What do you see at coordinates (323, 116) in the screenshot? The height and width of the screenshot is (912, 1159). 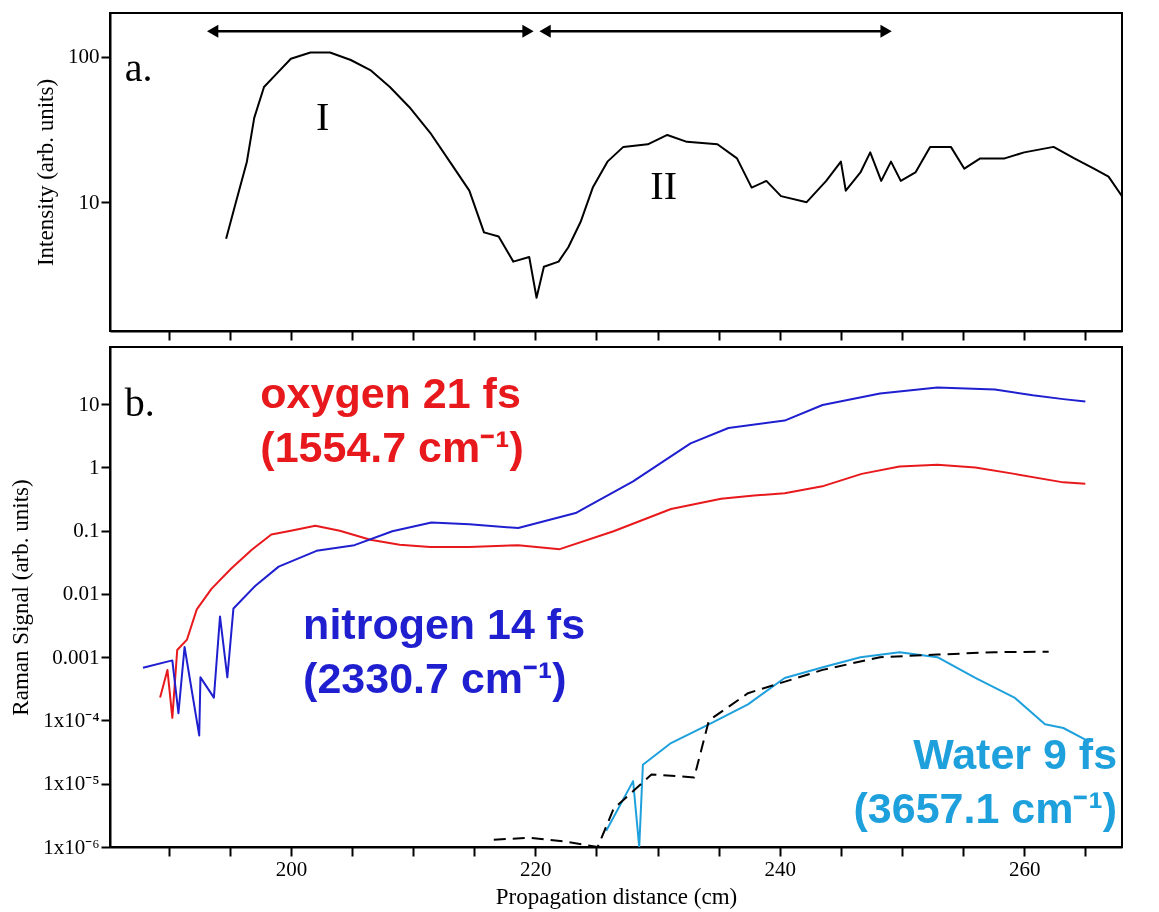 I see `annotation: I` at bounding box center [323, 116].